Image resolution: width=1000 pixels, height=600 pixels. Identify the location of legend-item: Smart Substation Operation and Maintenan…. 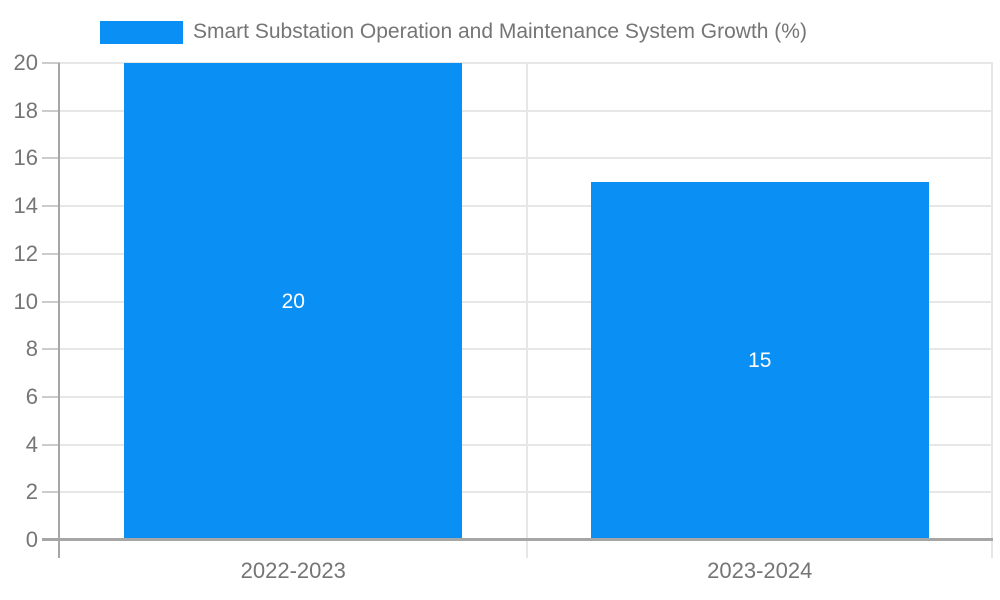
(453, 32).